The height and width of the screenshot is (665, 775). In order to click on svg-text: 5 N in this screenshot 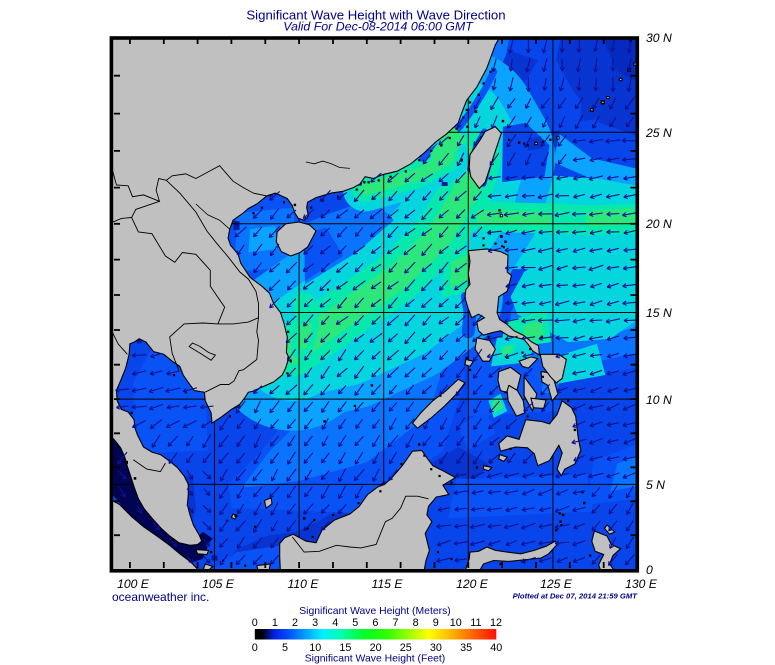, I will do `click(655, 485)`.